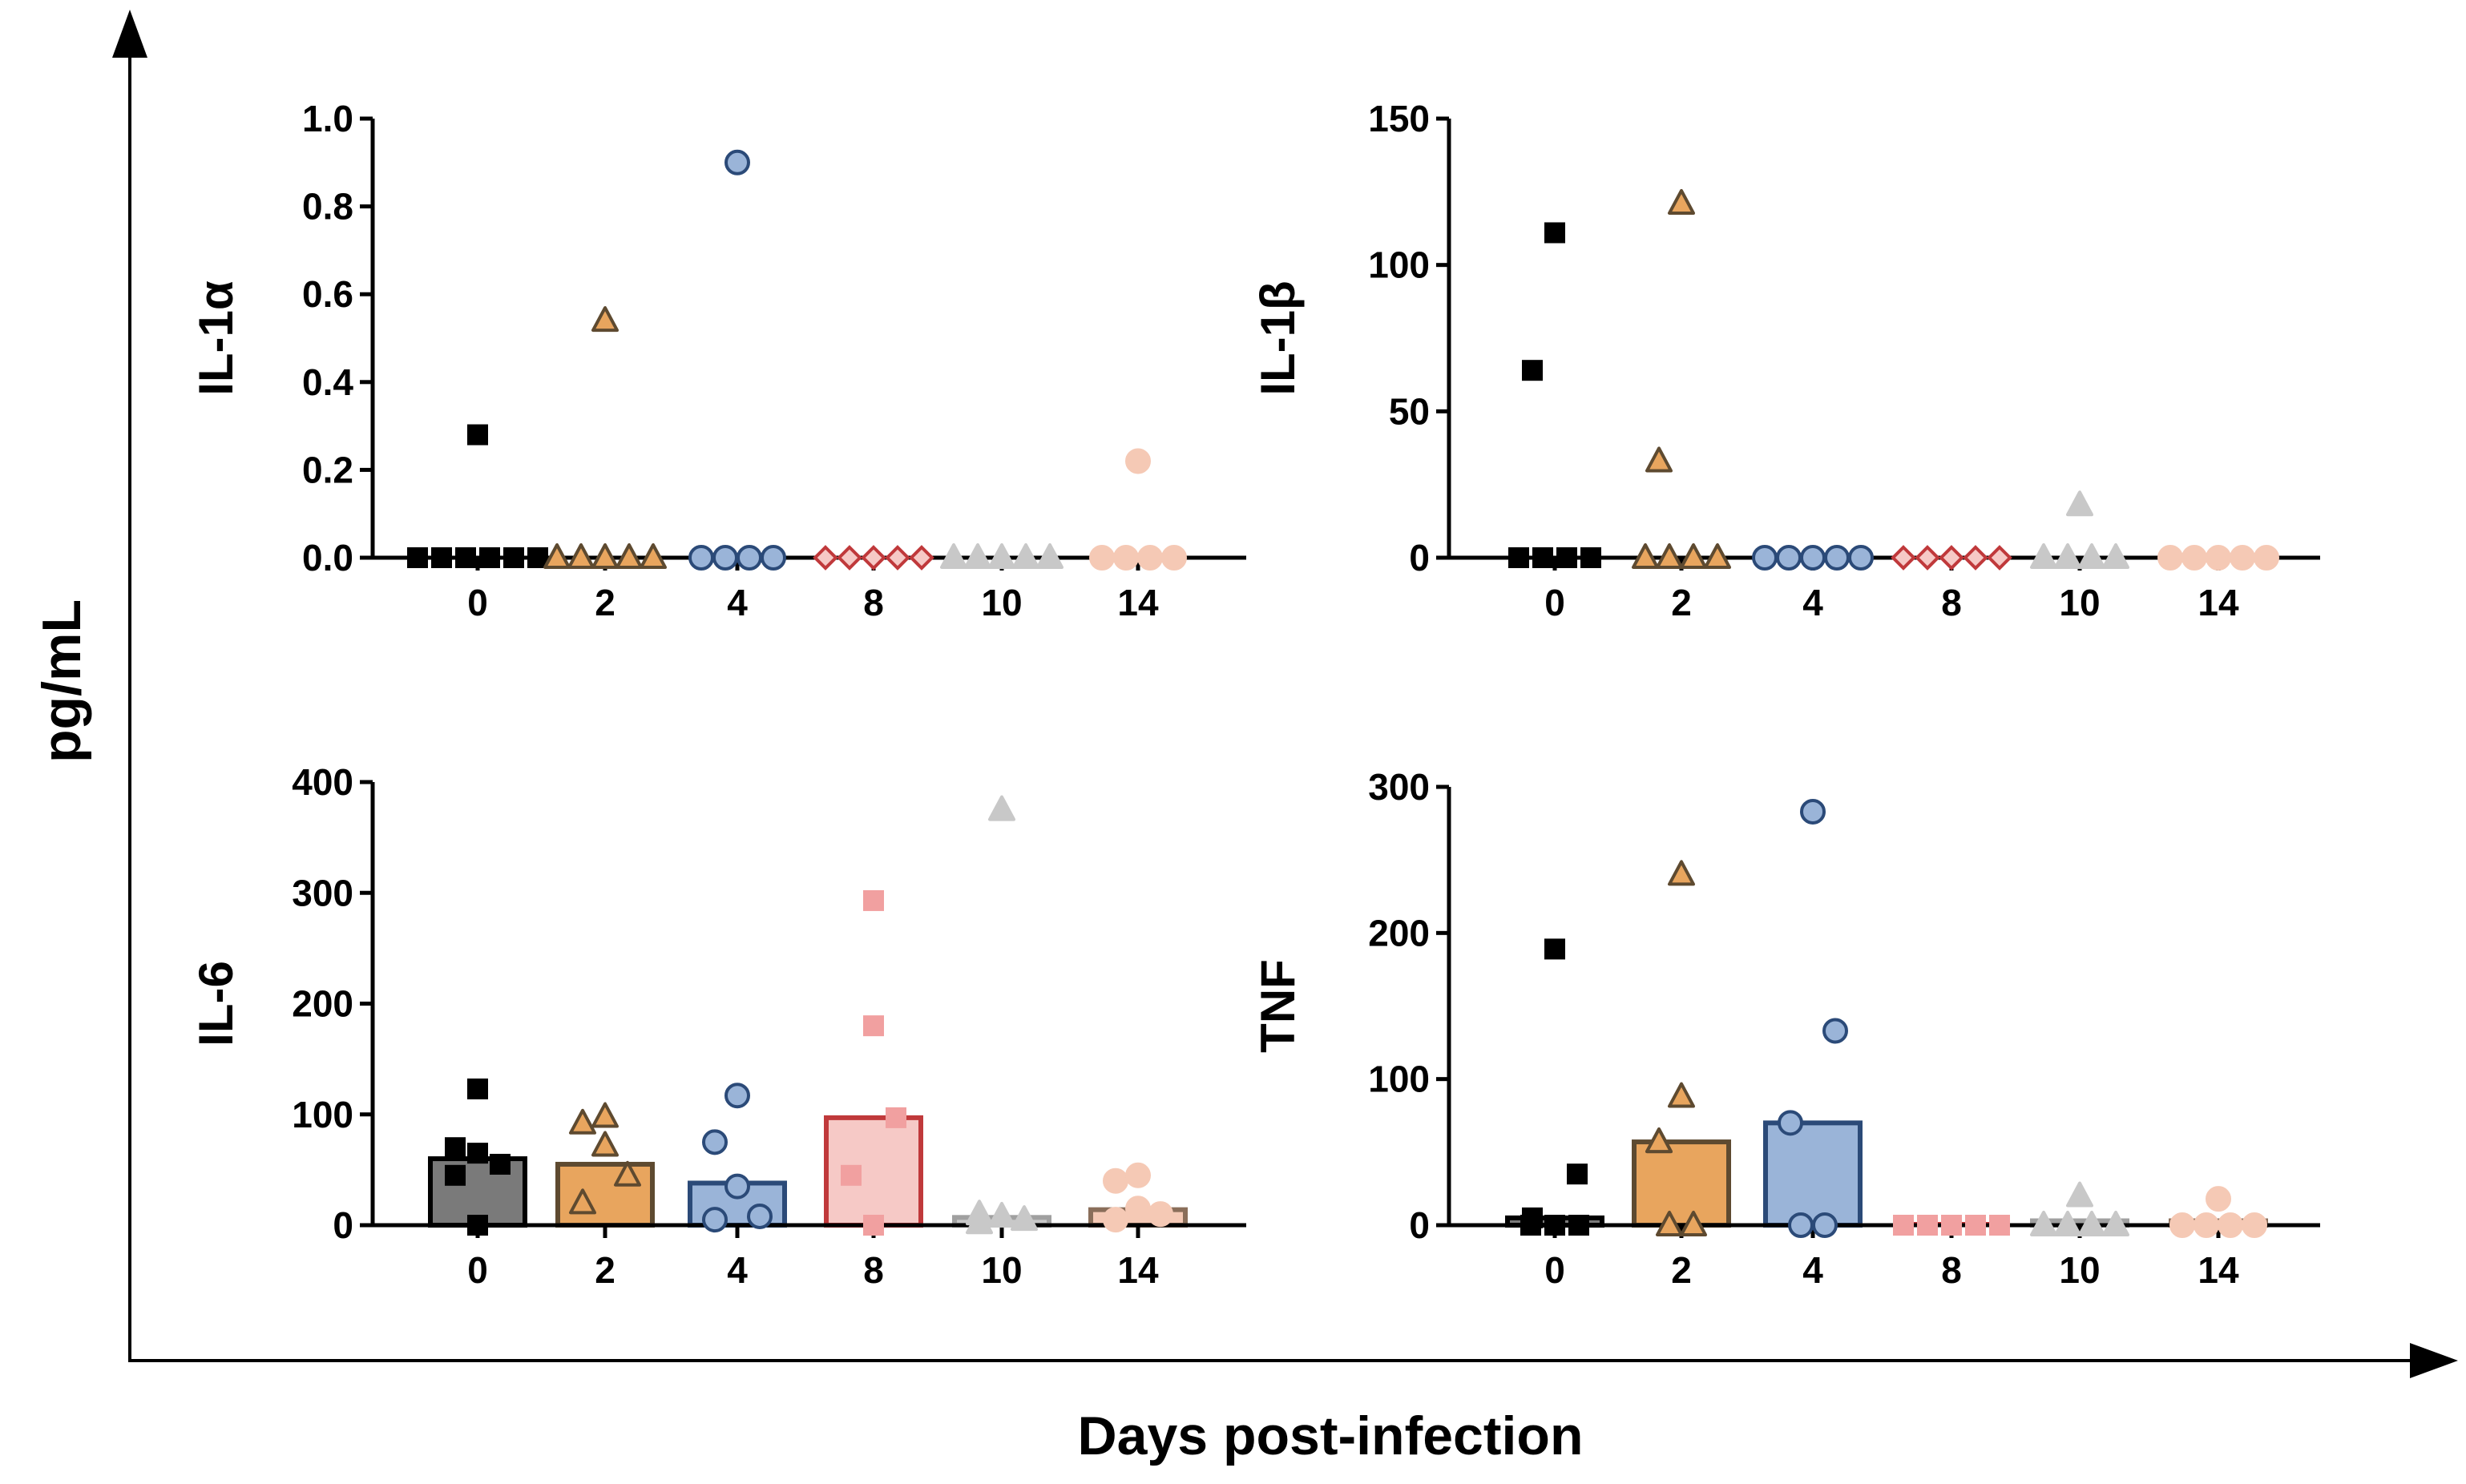  What do you see at coordinates (327, 119) in the screenshot?
I see `y-tick-label: 1.0` at bounding box center [327, 119].